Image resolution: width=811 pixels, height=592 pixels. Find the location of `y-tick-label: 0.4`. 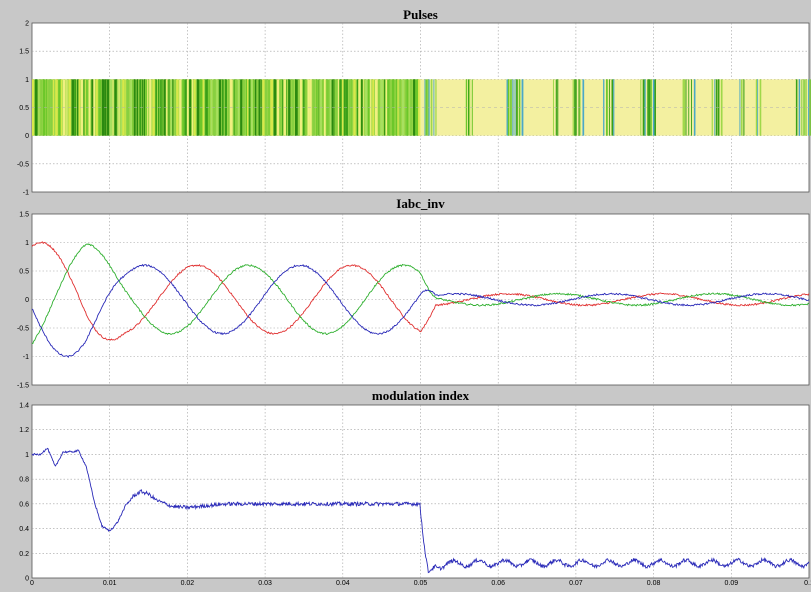

y-tick-label: 0.4 is located at coordinates (24, 529).